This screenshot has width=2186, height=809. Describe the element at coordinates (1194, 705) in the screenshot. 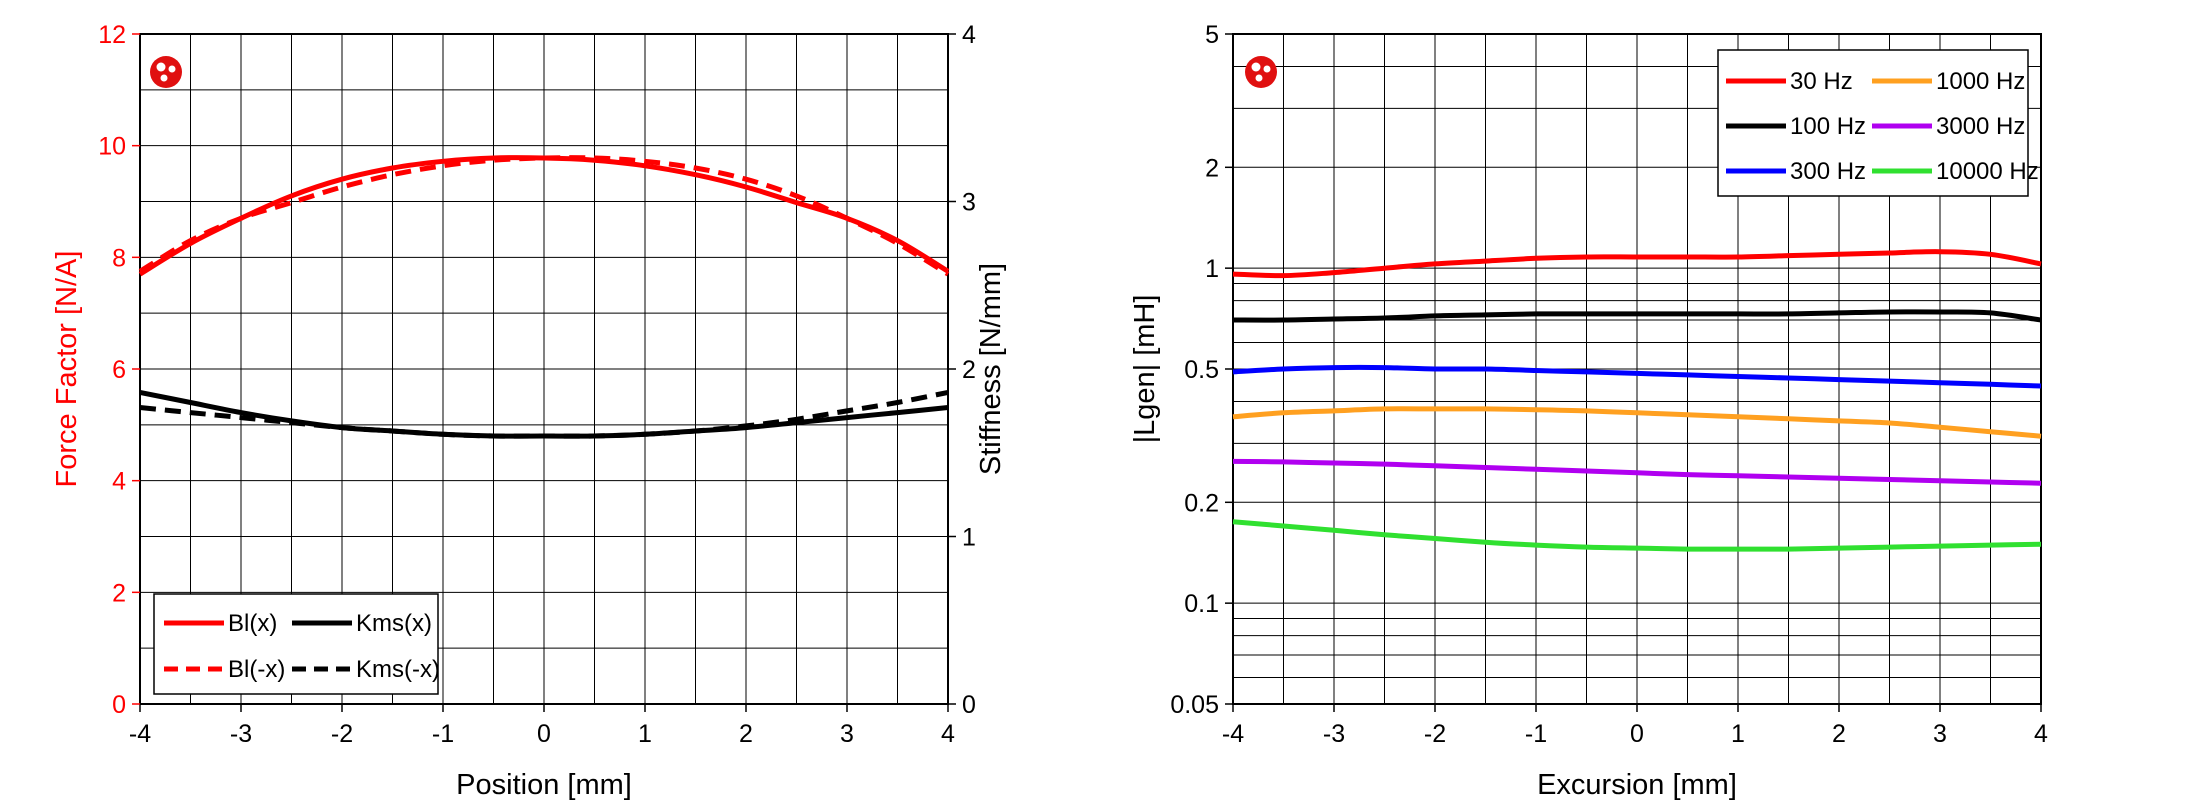

I see `y-tick-label: 0.05` at that location.